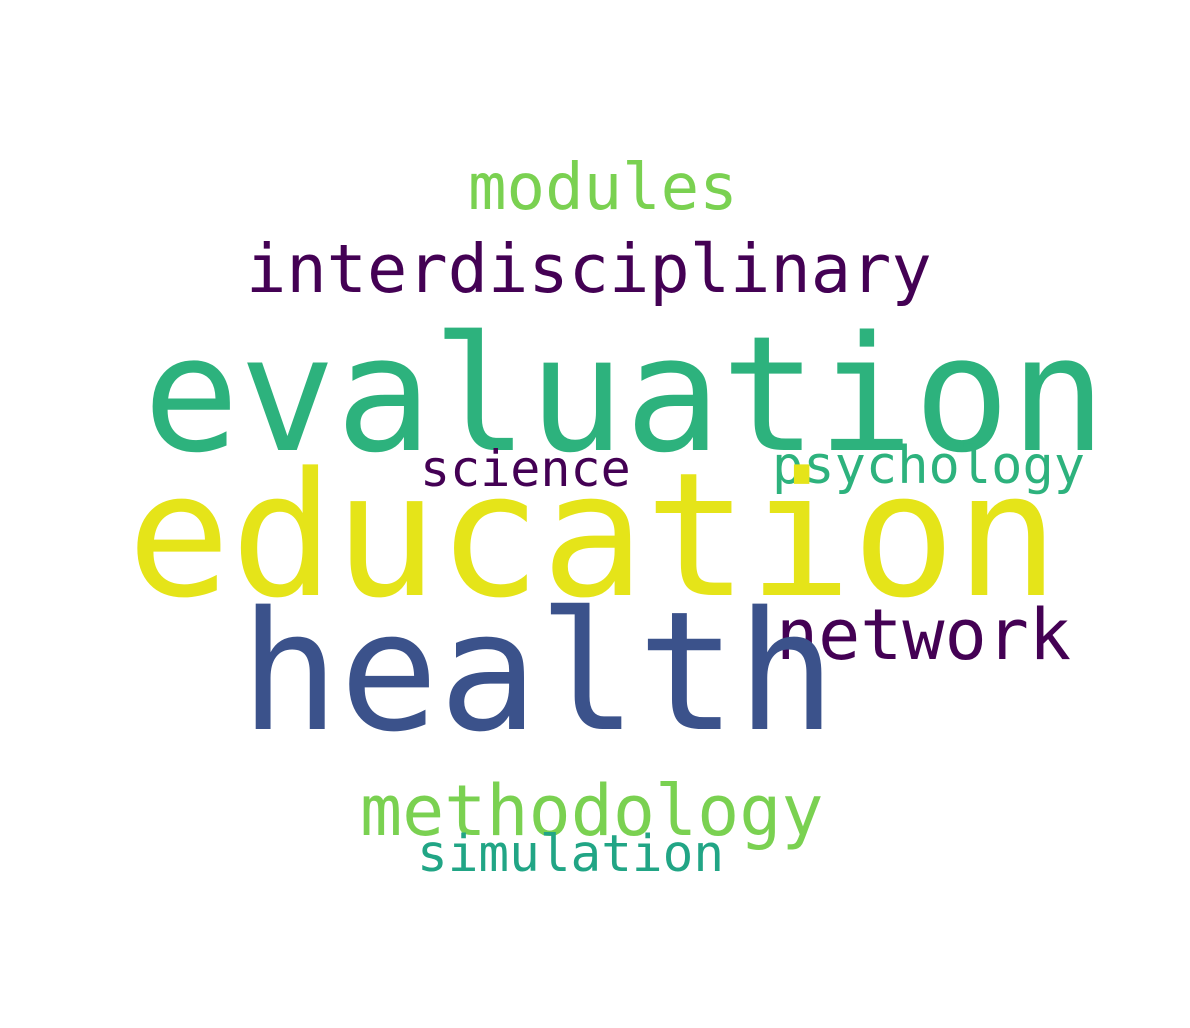 This screenshot has height=1028, width=1190. I want to click on word-science: science, so click(525, 469).